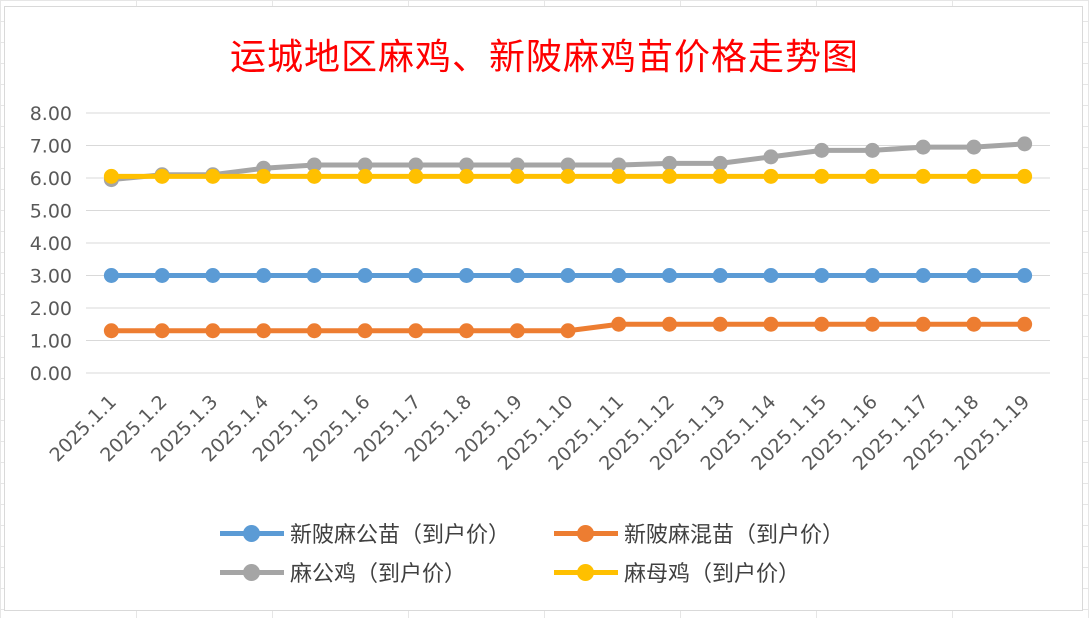  I want to click on y-tick-label: 1.00, so click(51, 342).